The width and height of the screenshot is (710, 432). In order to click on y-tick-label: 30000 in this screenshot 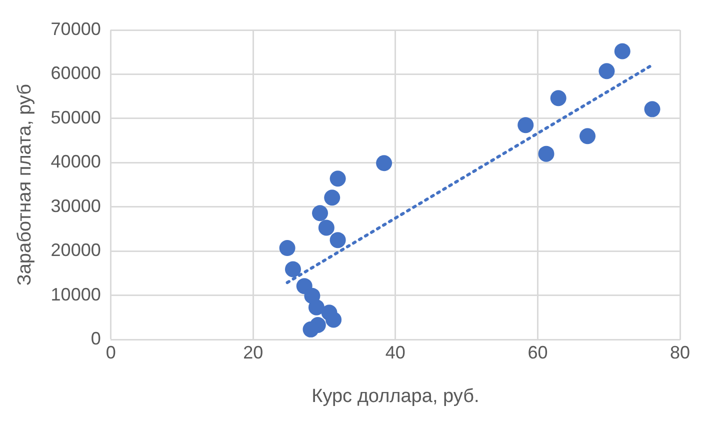, I will do `click(75, 206)`.